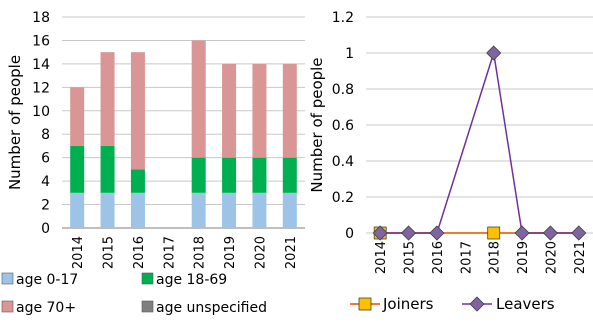 The width and height of the screenshot is (593, 325). What do you see at coordinates (260, 252) in the screenshot?
I see `left-x-tick-label: 2020` at bounding box center [260, 252].